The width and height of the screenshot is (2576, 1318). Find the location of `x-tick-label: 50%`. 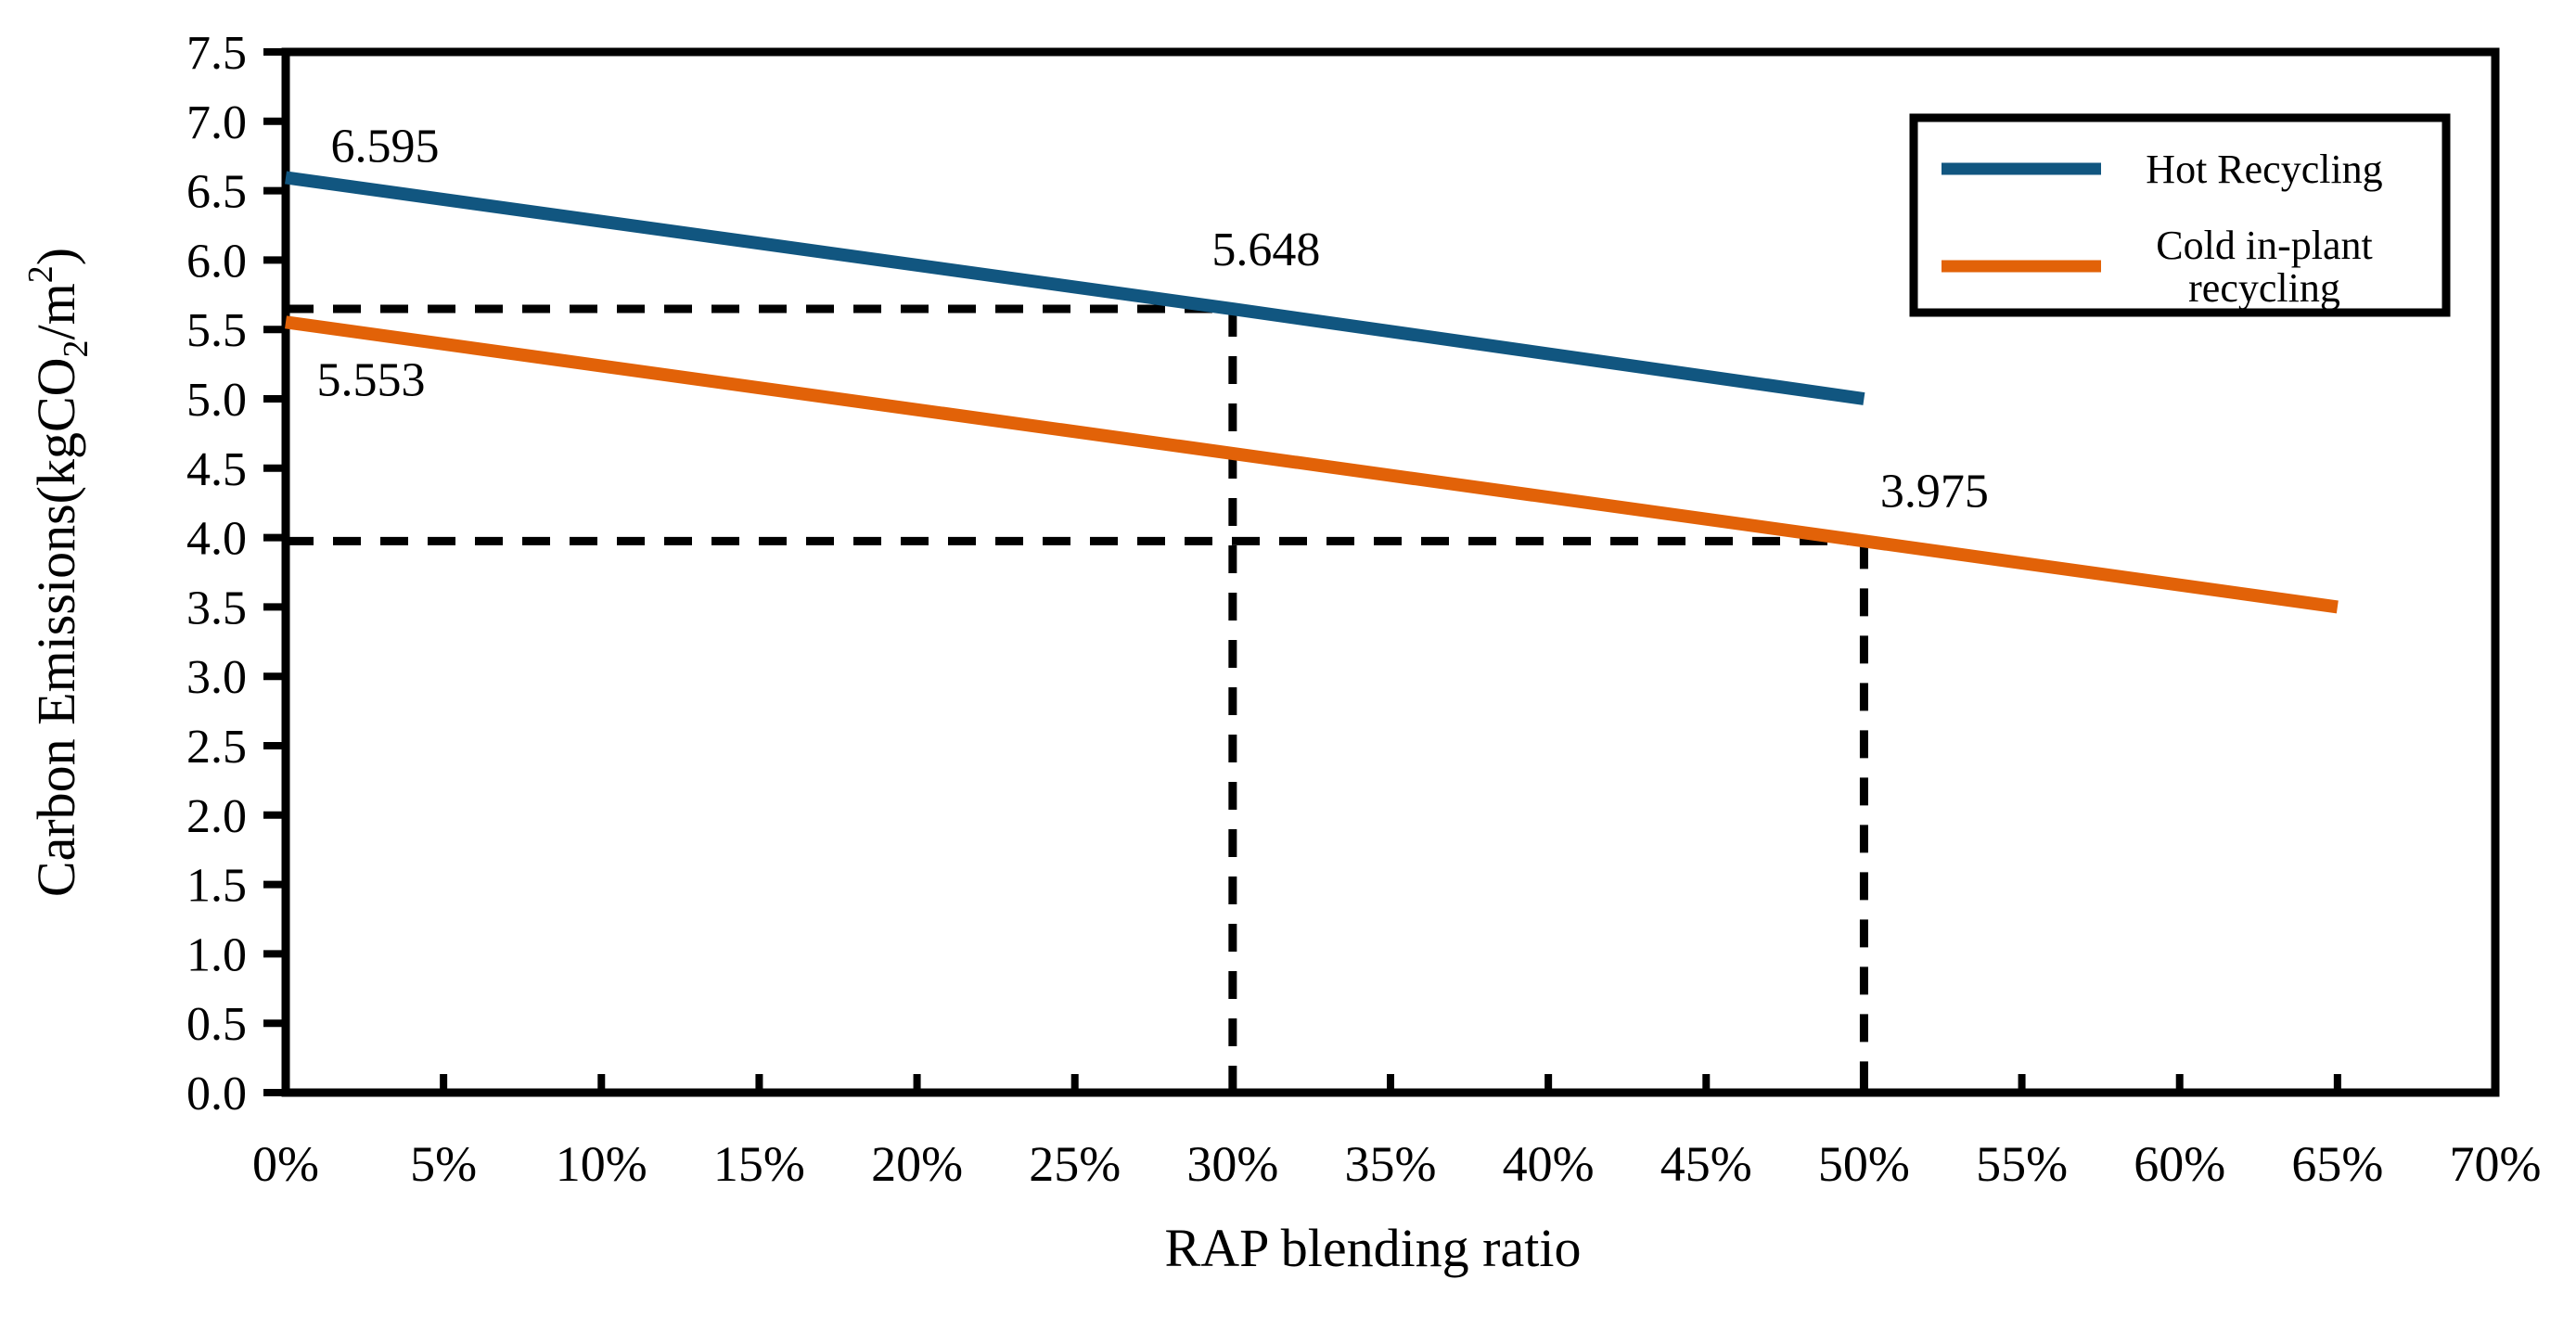

x-tick-label: 50% is located at coordinates (1864, 1164).